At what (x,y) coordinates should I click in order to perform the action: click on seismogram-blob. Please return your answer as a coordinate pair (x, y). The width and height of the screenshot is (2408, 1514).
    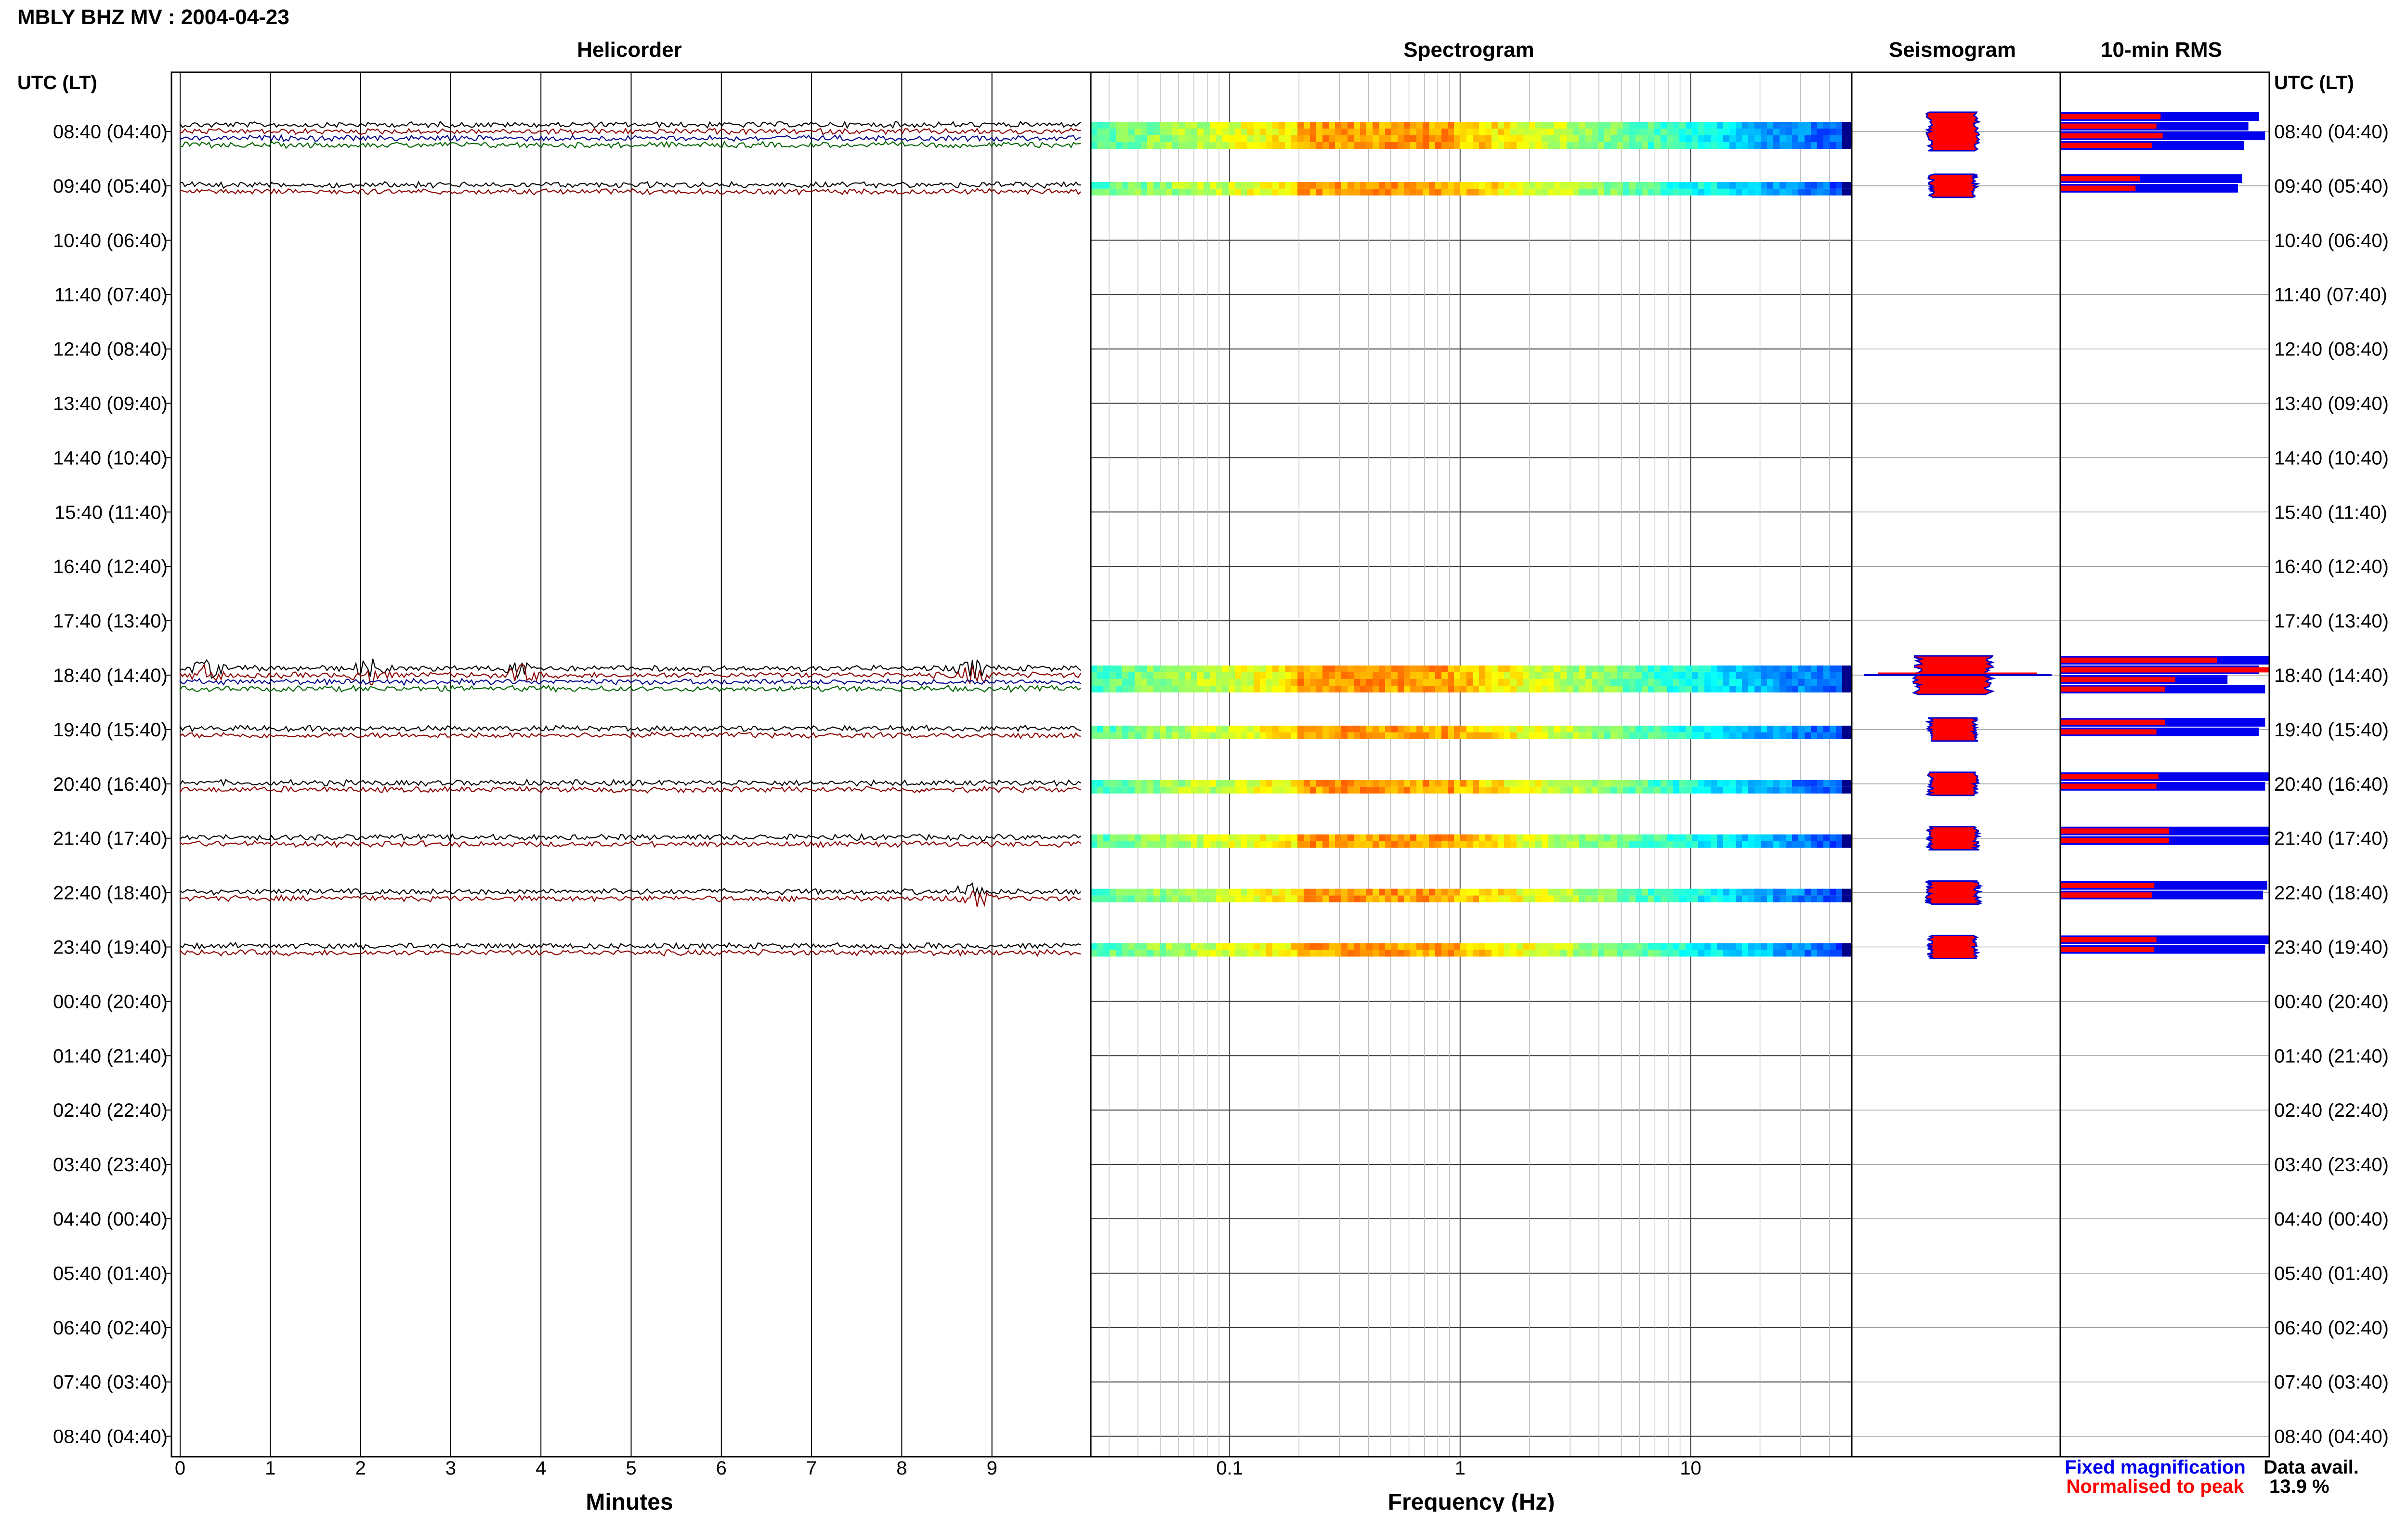
    Looking at the image, I should click on (1953, 947).